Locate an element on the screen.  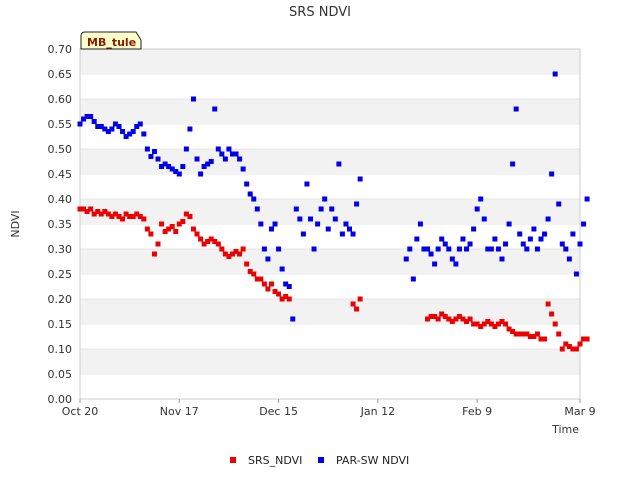
x-tick-label: Jan 12 is located at coordinates (377, 411).